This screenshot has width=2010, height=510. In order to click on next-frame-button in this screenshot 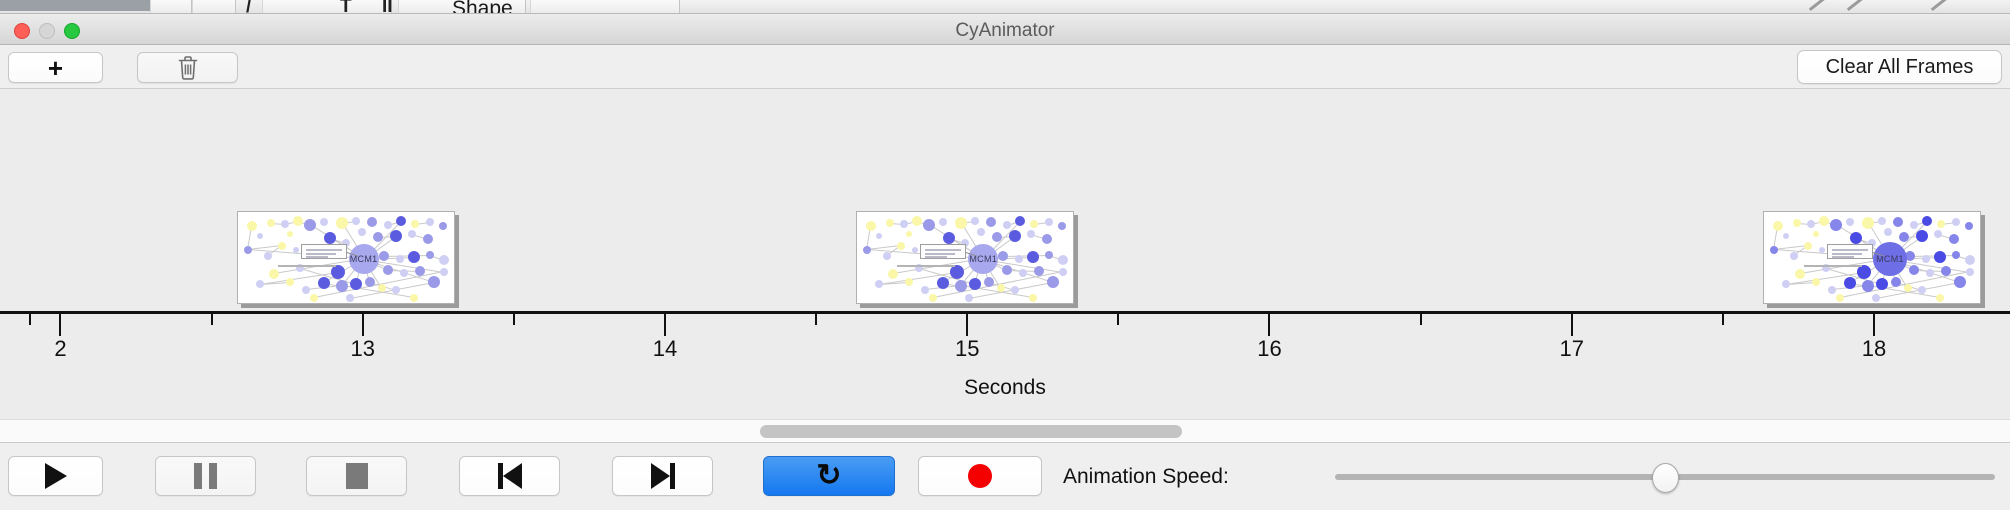, I will do `click(662, 476)`.